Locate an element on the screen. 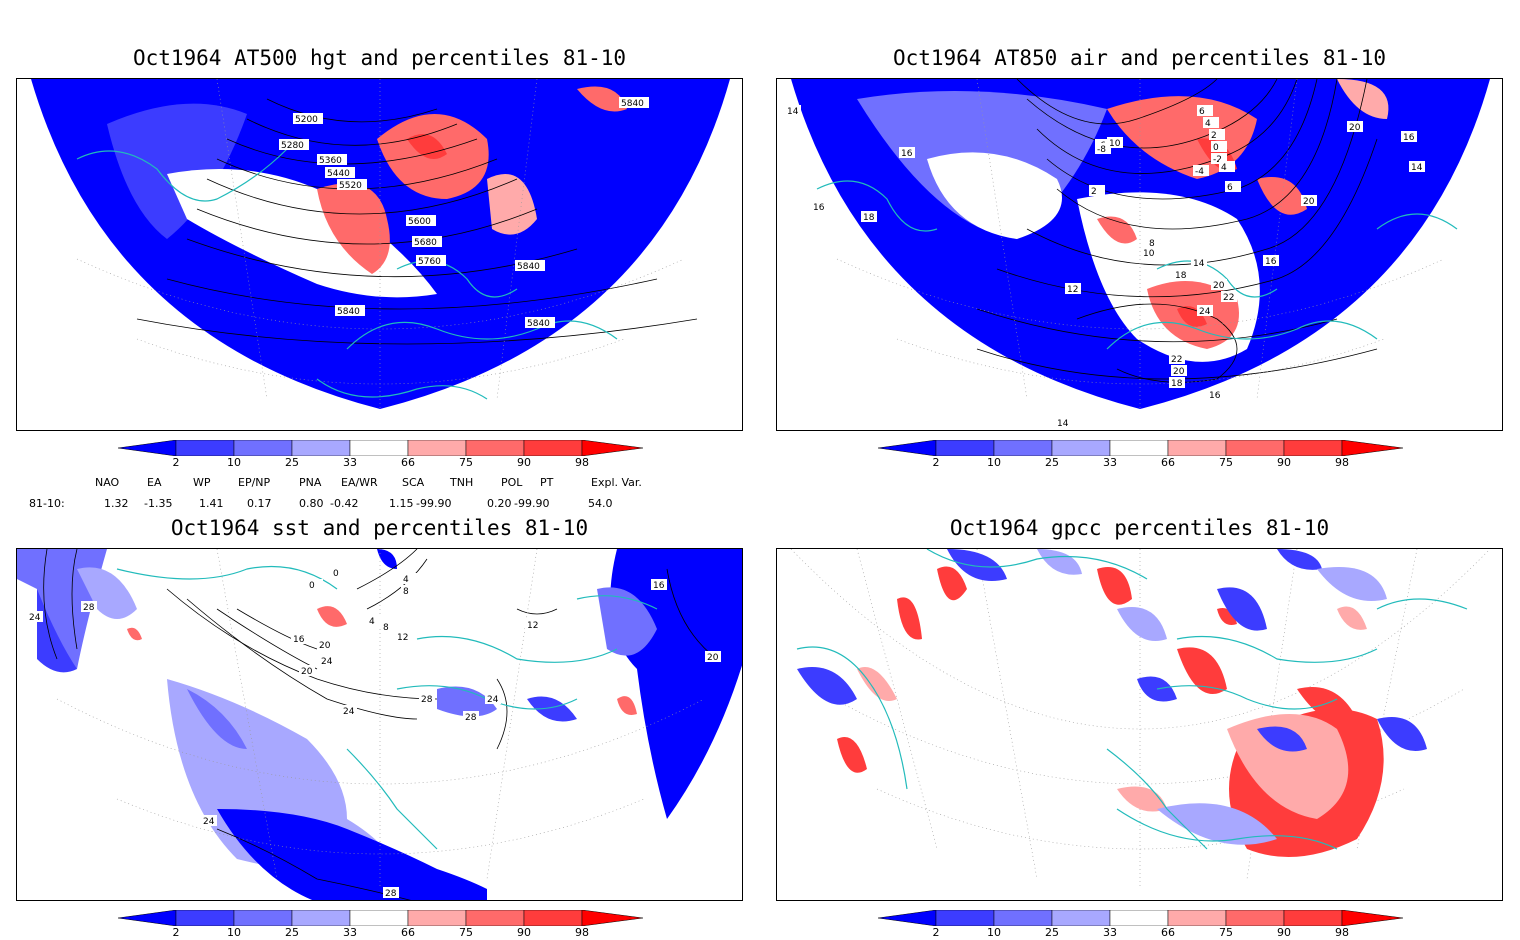  index-value: 0.20 is located at coordinates (499, 503).